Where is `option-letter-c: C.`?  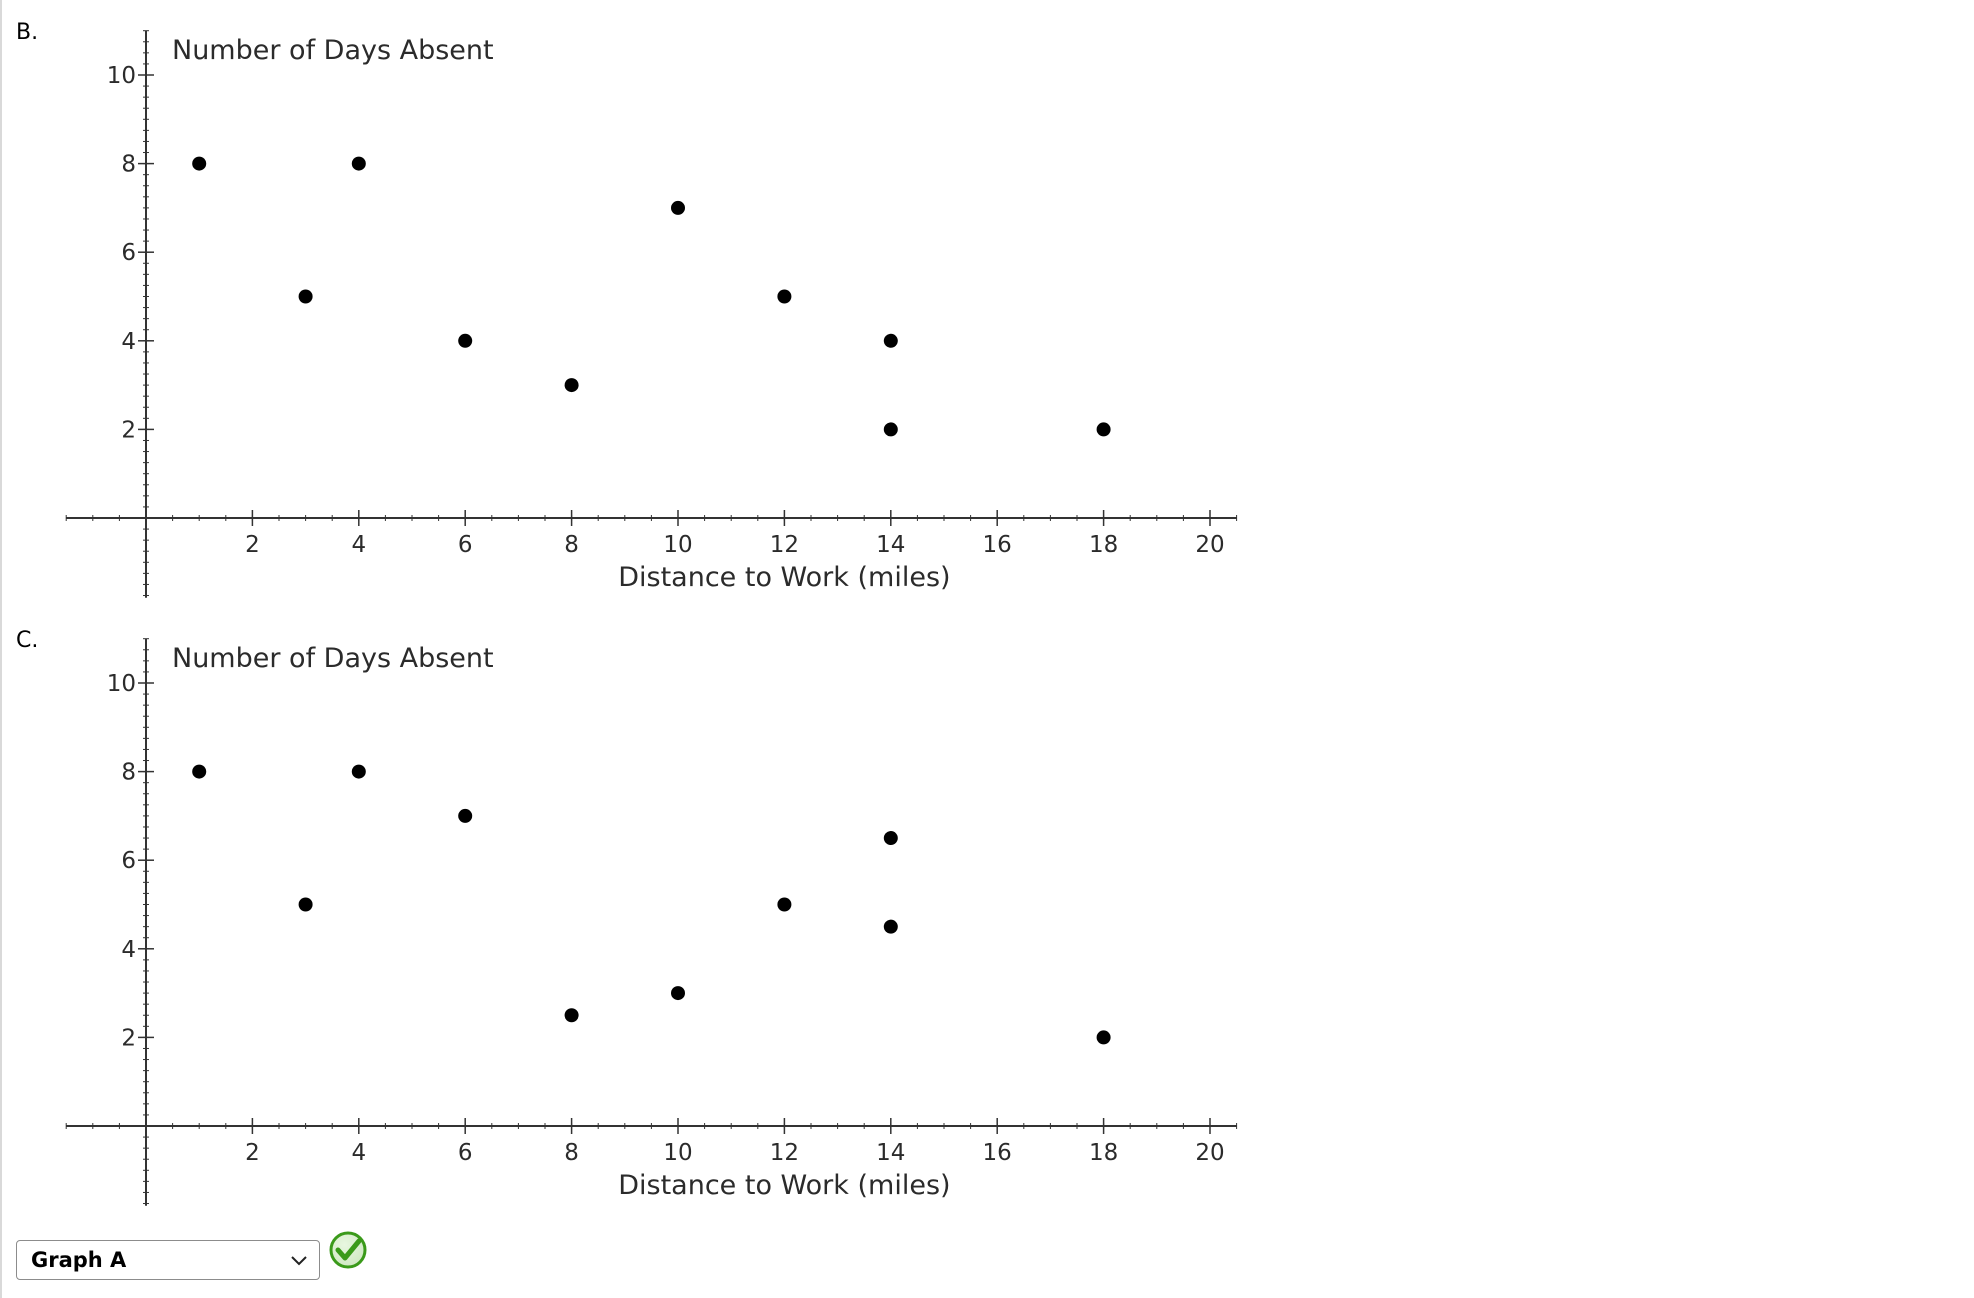 option-letter-c: C. is located at coordinates (27, 640).